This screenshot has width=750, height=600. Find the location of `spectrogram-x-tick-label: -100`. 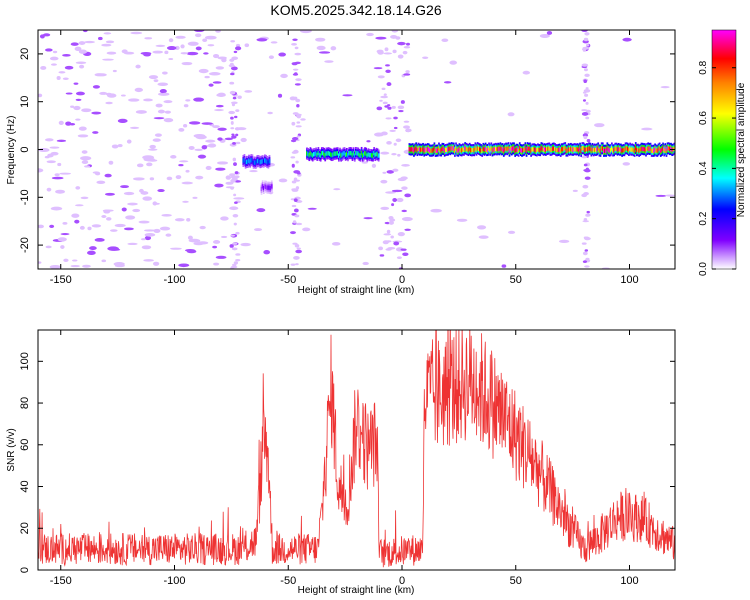

spectrogram-x-tick-label: -100 is located at coordinates (174, 280).